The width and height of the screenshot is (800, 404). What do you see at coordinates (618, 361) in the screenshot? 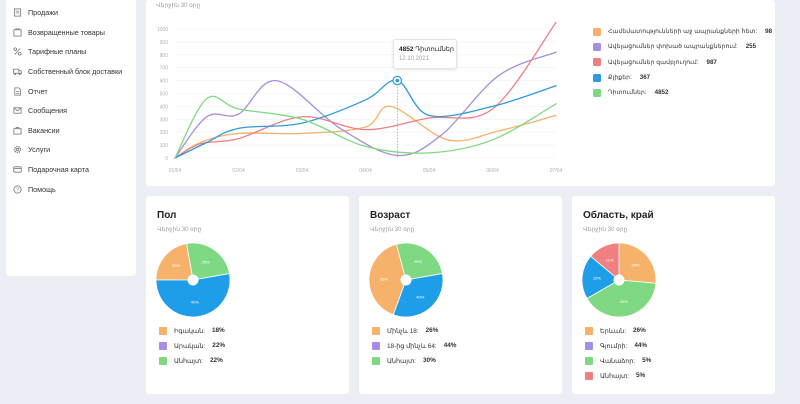
I see `legend-label: Վանաձոր:` at bounding box center [618, 361].